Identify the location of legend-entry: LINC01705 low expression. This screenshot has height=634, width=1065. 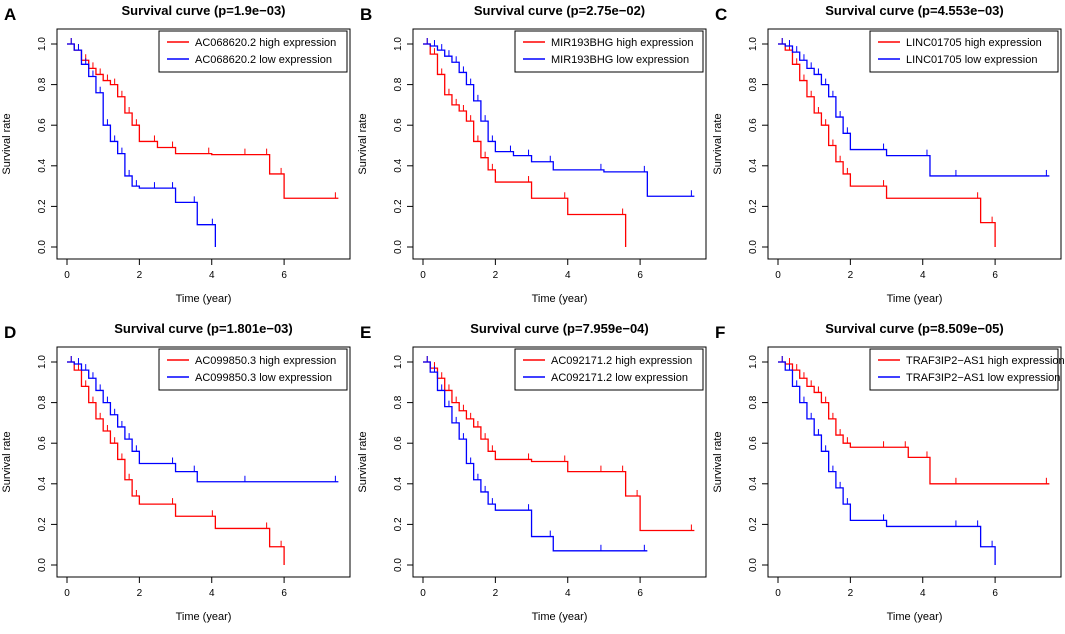
(971, 60).